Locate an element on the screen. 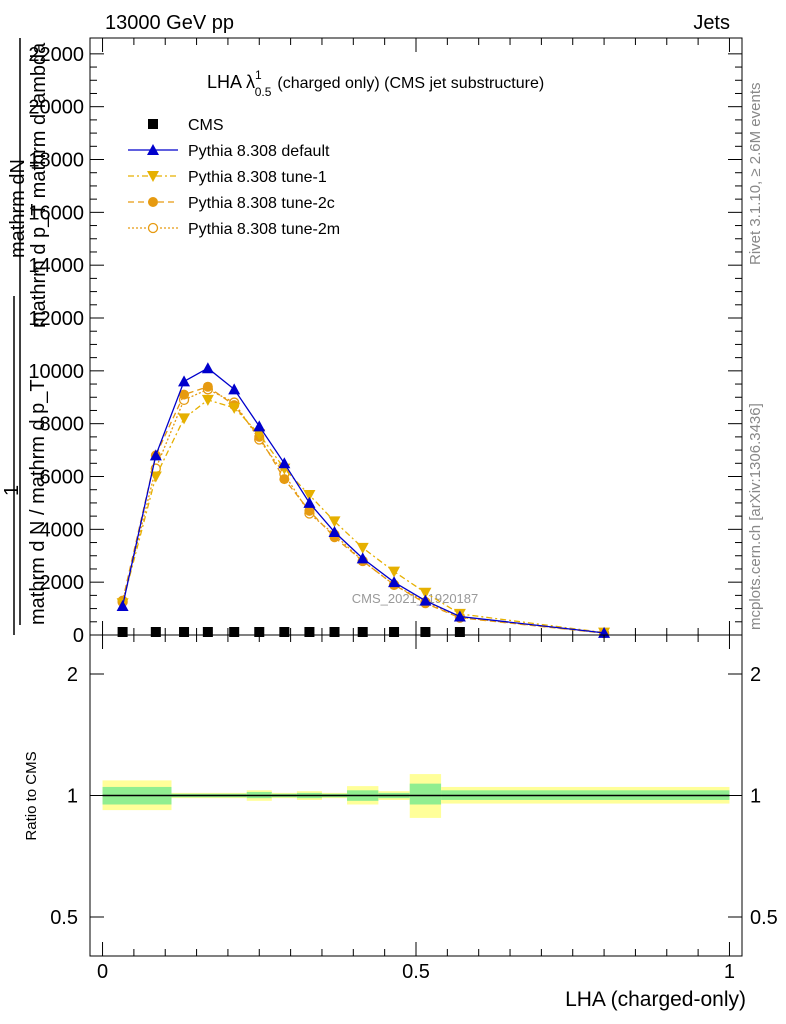 This screenshot has height=1024, width=786. legend-label: Pythia 8.308 default is located at coordinates (259, 151).